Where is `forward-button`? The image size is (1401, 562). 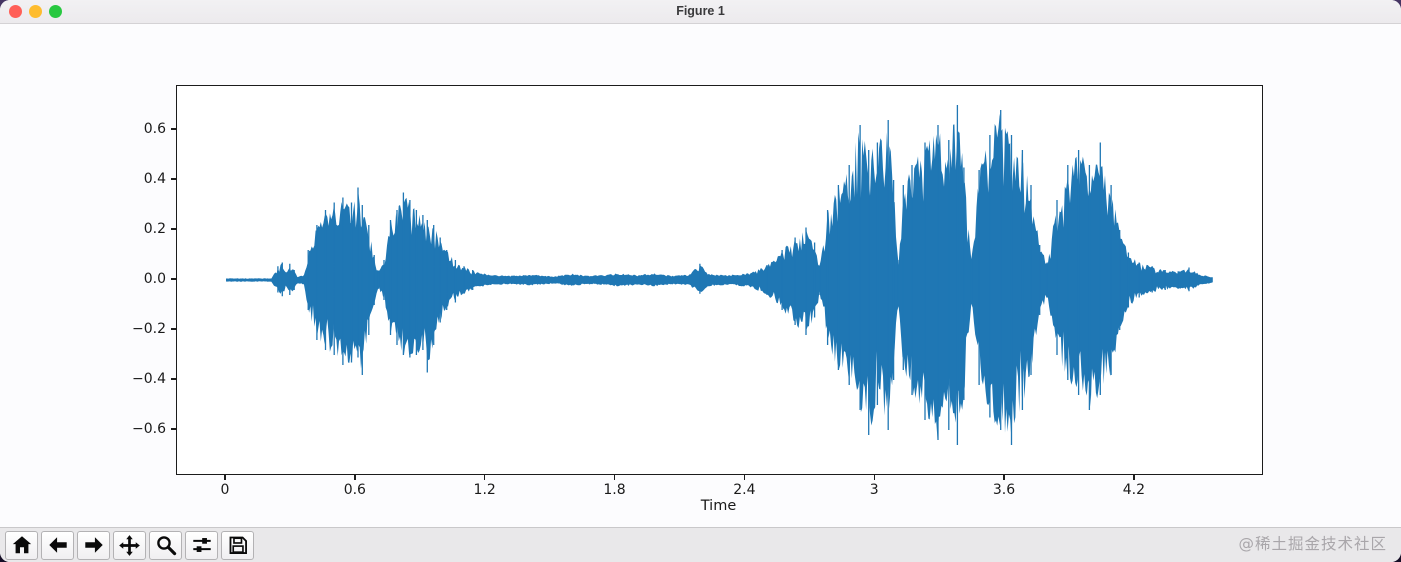 forward-button is located at coordinates (93, 545).